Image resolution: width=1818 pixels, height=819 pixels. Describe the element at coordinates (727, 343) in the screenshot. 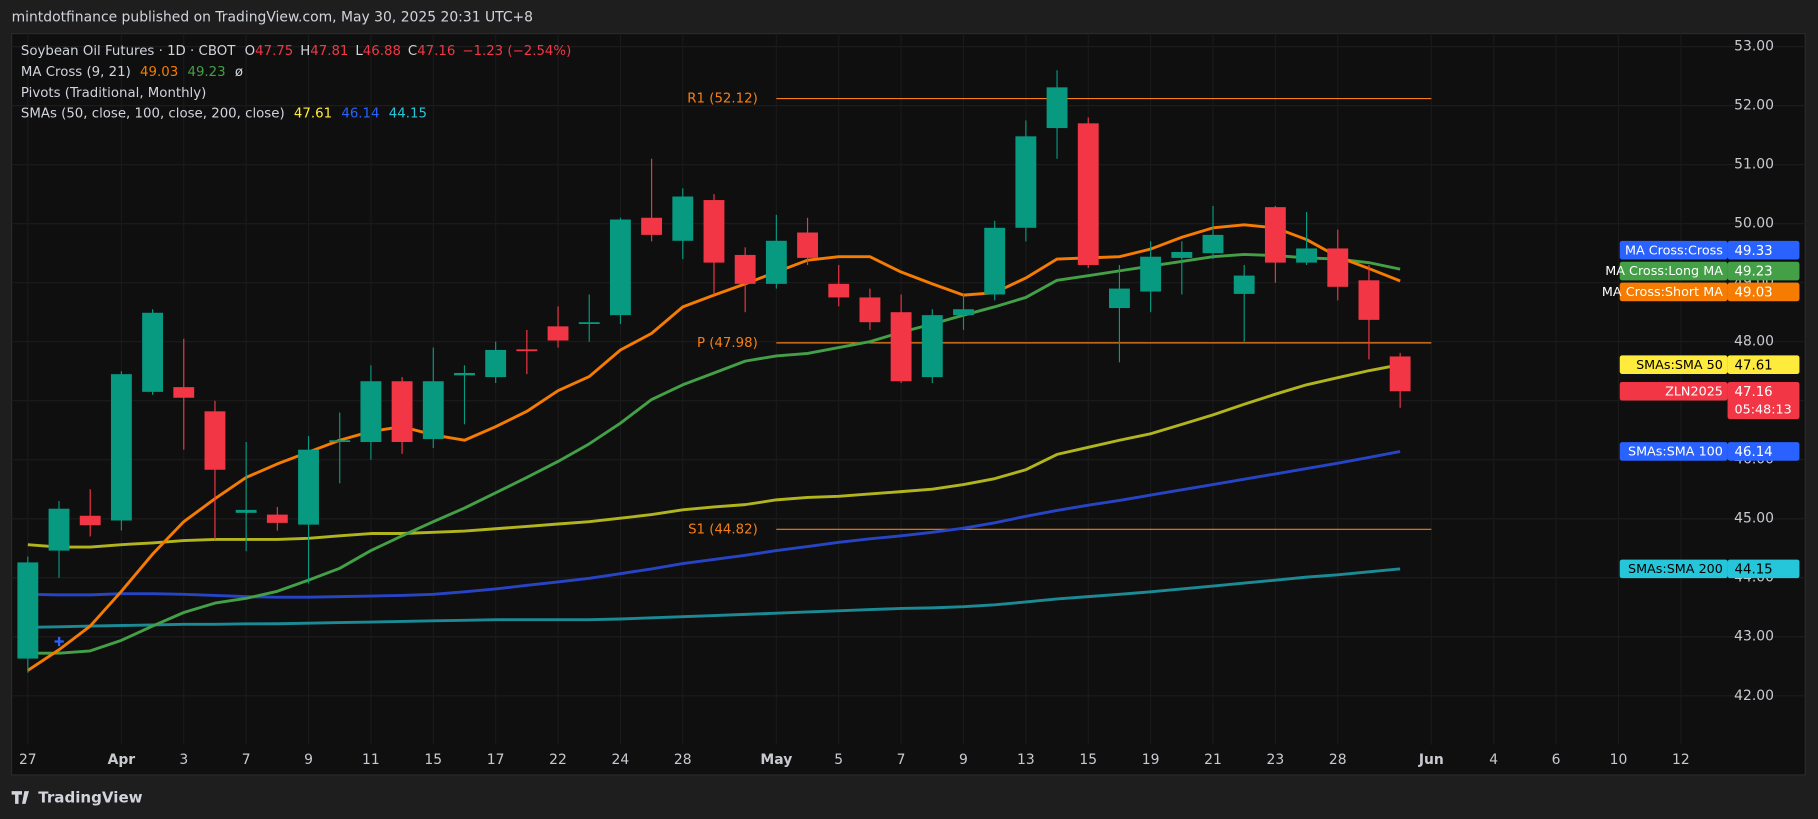

I see `pivot-label: P (47.98)` at that location.